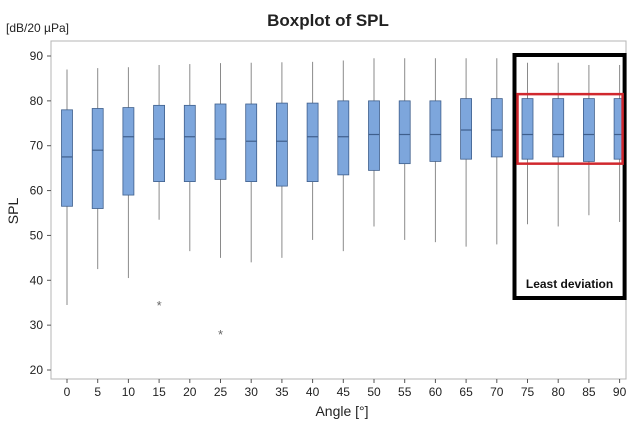  Describe the element at coordinates (282, 392) in the screenshot. I see `x-tick-label: 35` at that location.